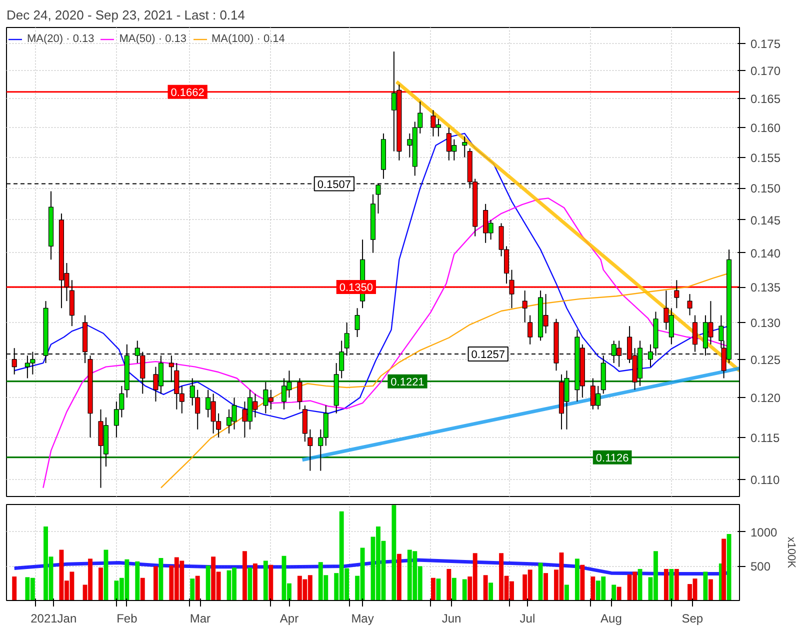  I want to click on ref-line-label: 0.1350, so click(356, 288).